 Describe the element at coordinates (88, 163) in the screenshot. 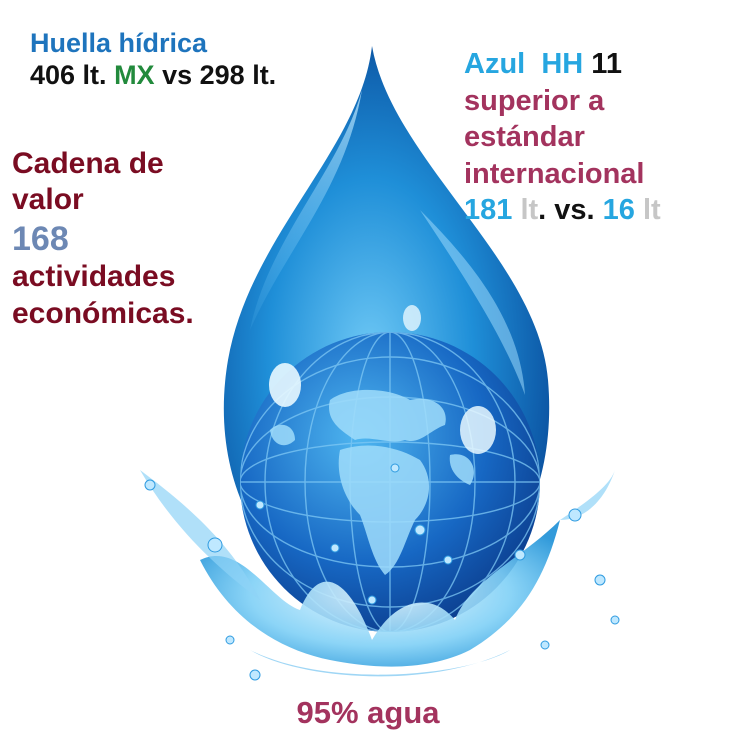

I see `value-chain-line-1: Cadena de` at that location.